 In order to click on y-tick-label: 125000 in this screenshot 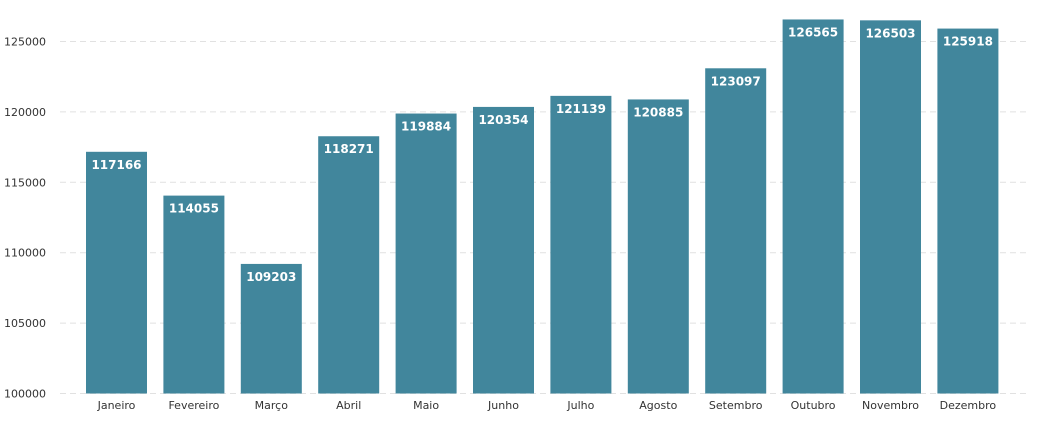, I will do `click(25, 42)`.